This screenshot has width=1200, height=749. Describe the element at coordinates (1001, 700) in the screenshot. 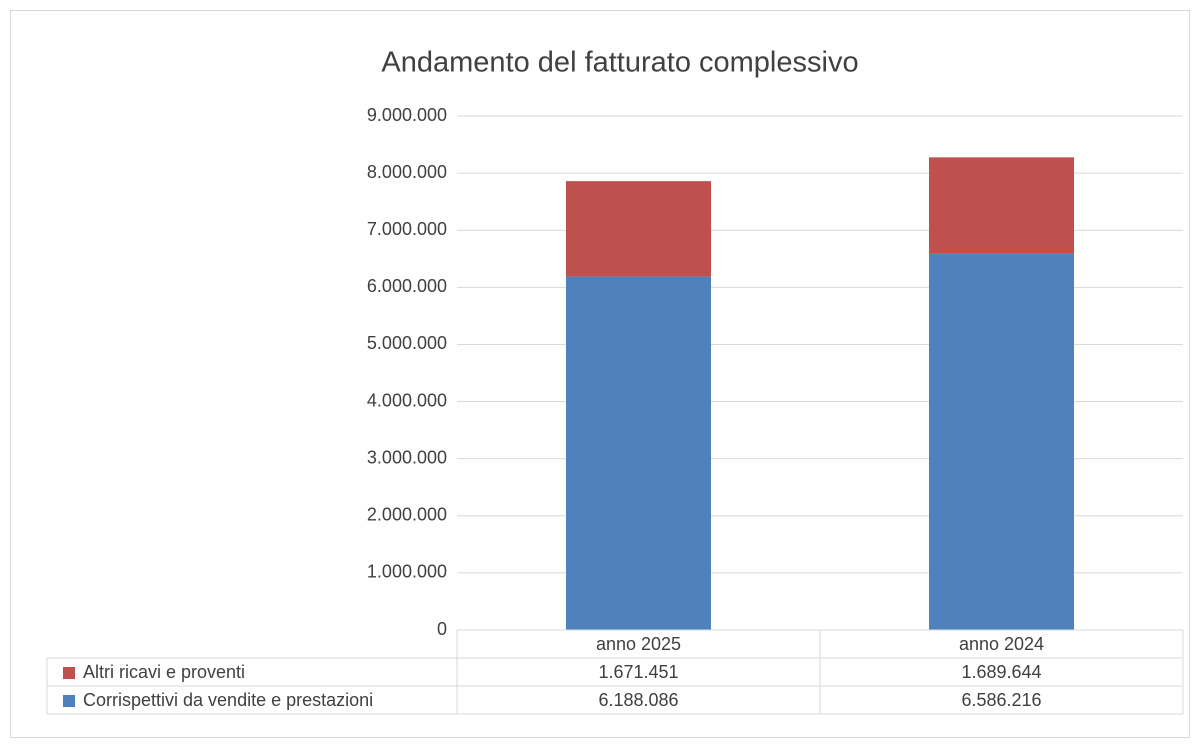

I see `table-value: 6.586.216` at that location.